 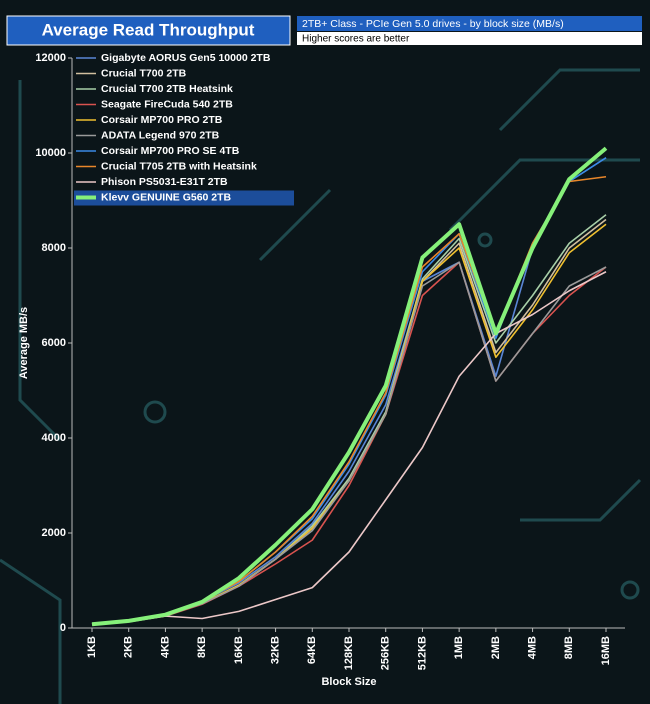 What do you see at coordinates (170, 151) in the screenshot?
I see `legend-label: Corsair MP700 PRO SE 4TB` at bounding box center [170, 151].